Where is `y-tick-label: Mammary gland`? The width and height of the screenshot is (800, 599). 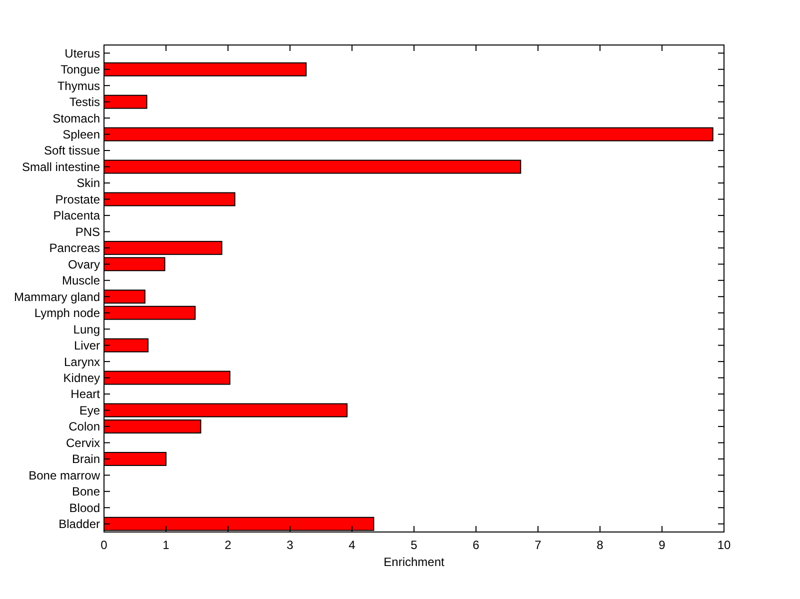
y-tick-label: Mammary gland is located at coordinates (57, 297).